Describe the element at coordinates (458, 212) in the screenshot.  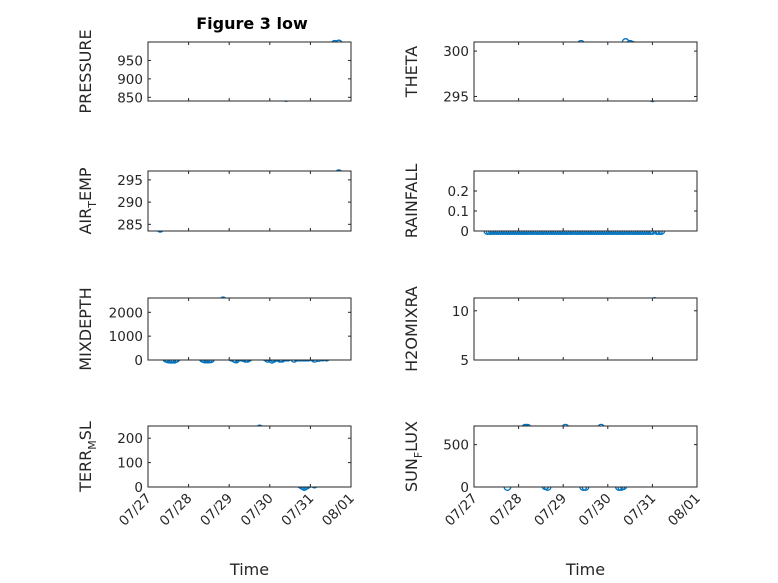
I see `y-tick-label: 0.1` at that location.